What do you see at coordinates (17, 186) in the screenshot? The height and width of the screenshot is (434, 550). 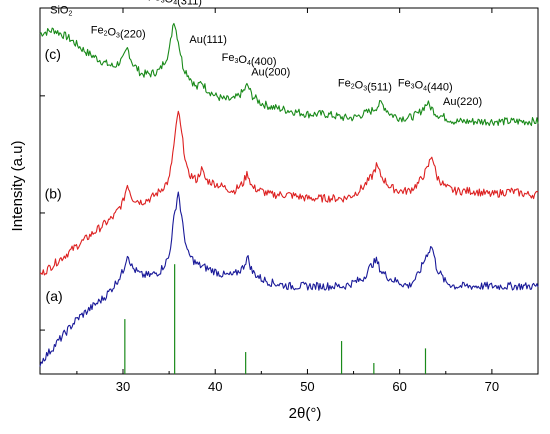 I see `y-axis-title: Intensity (a.u)` at bounding box center [17, 186].